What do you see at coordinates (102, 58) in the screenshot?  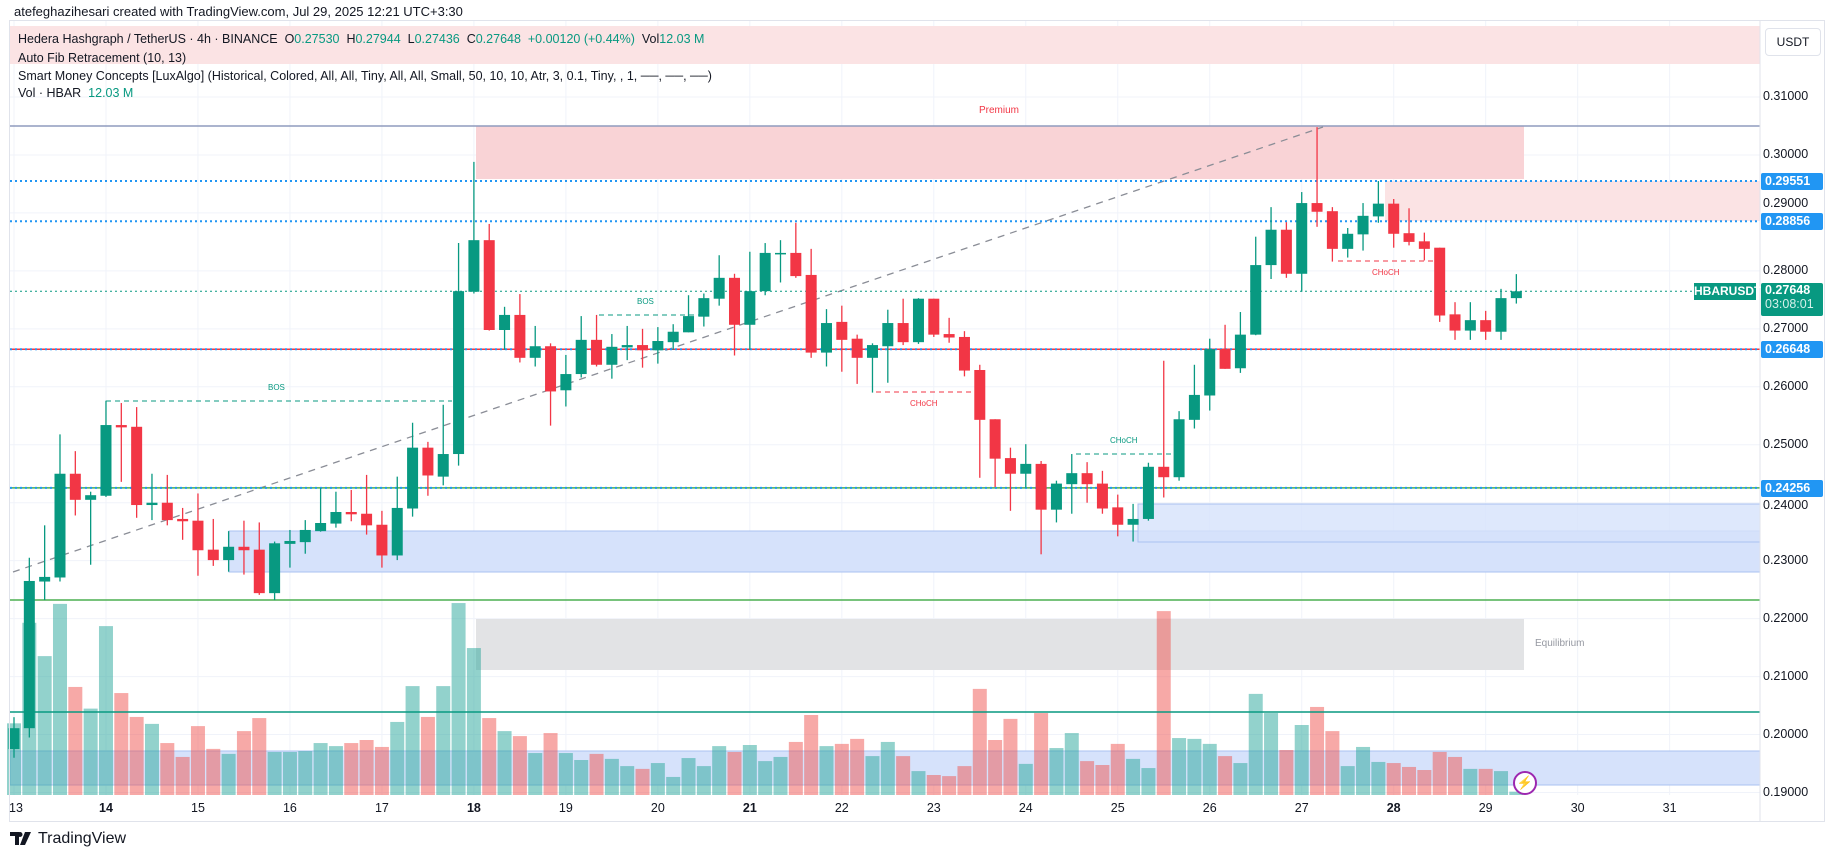 I see `legend-fib-indicator: Auto Fib Retracement (10, 13)` at bounding box center [102, 58].